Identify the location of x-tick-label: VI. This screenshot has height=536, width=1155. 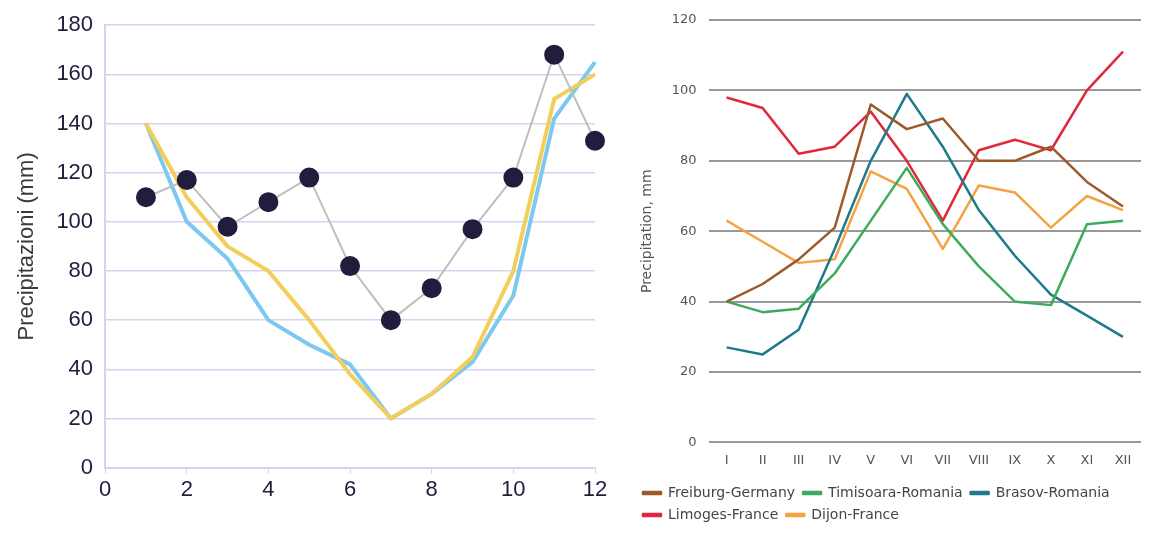
(907, 459).